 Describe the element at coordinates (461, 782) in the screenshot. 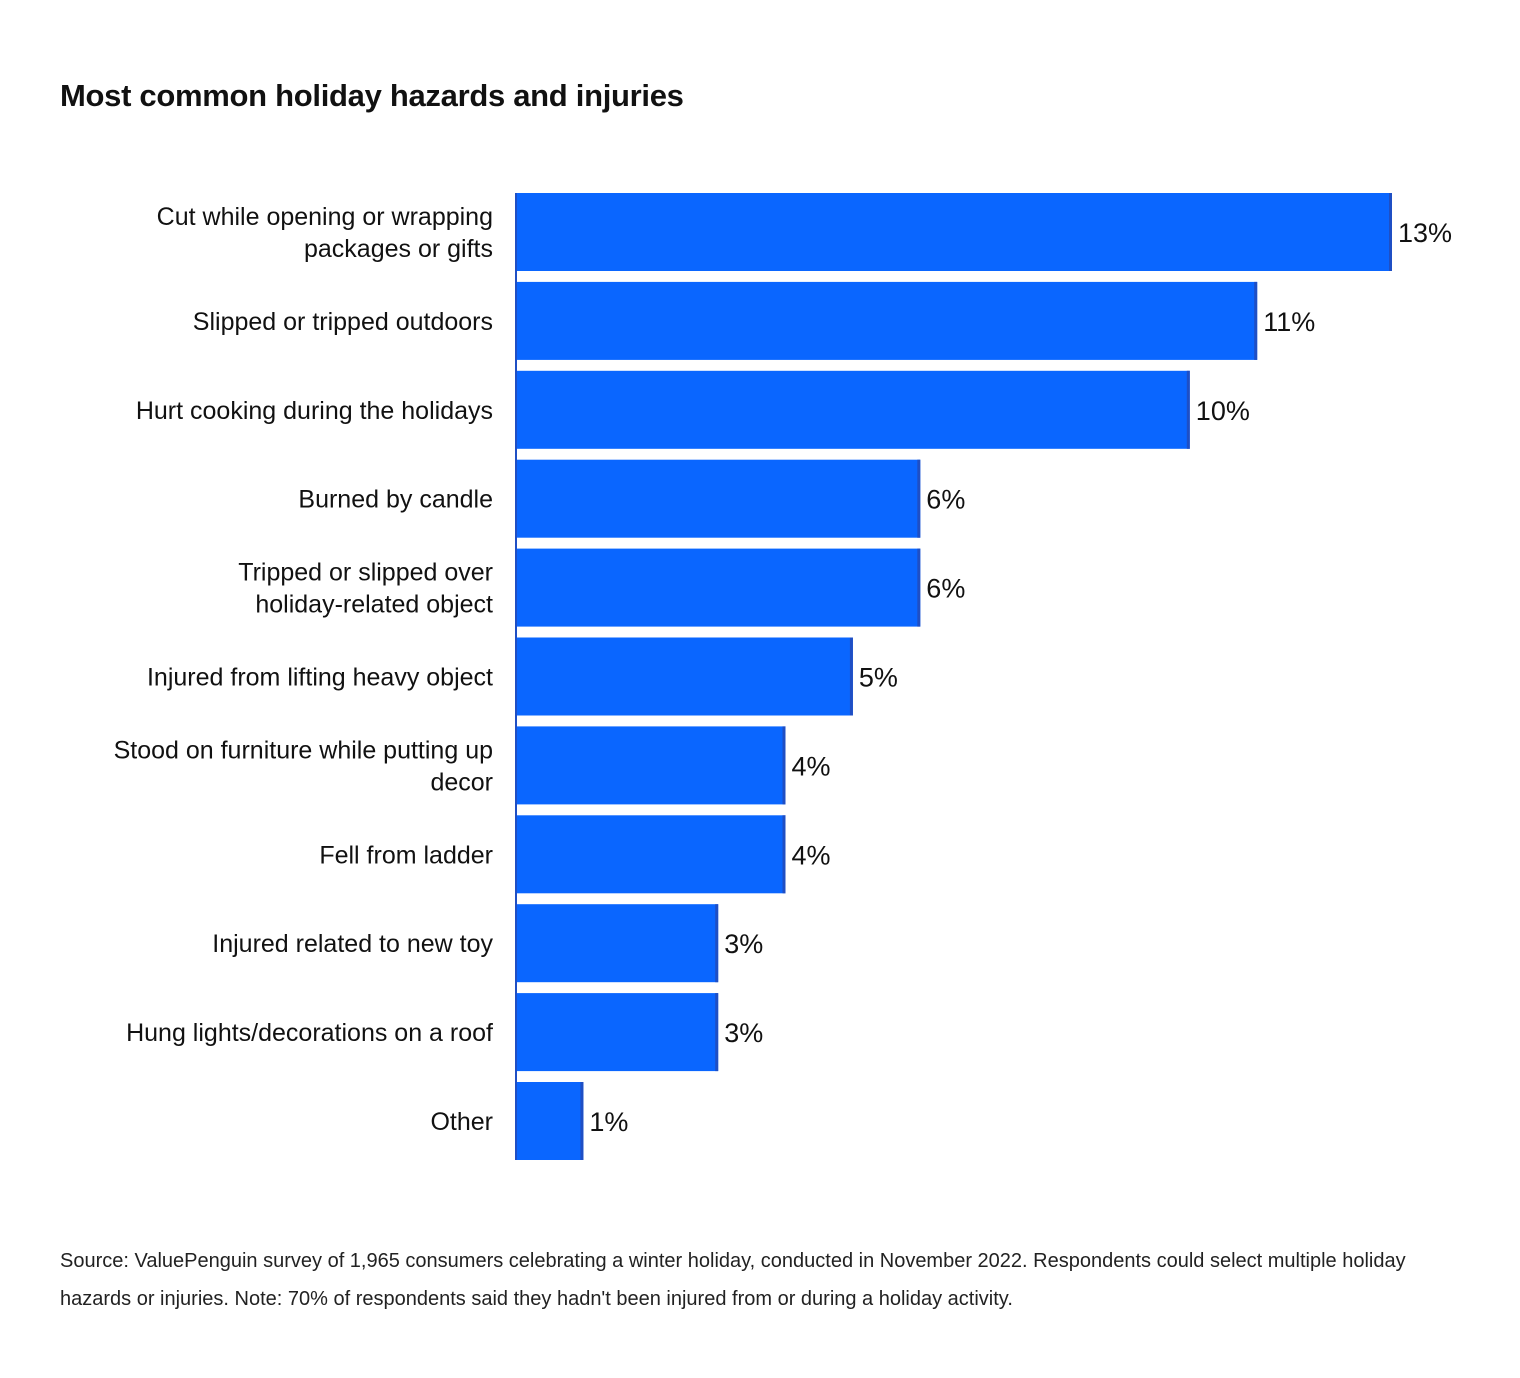

I see `category-label: decor` at that location.